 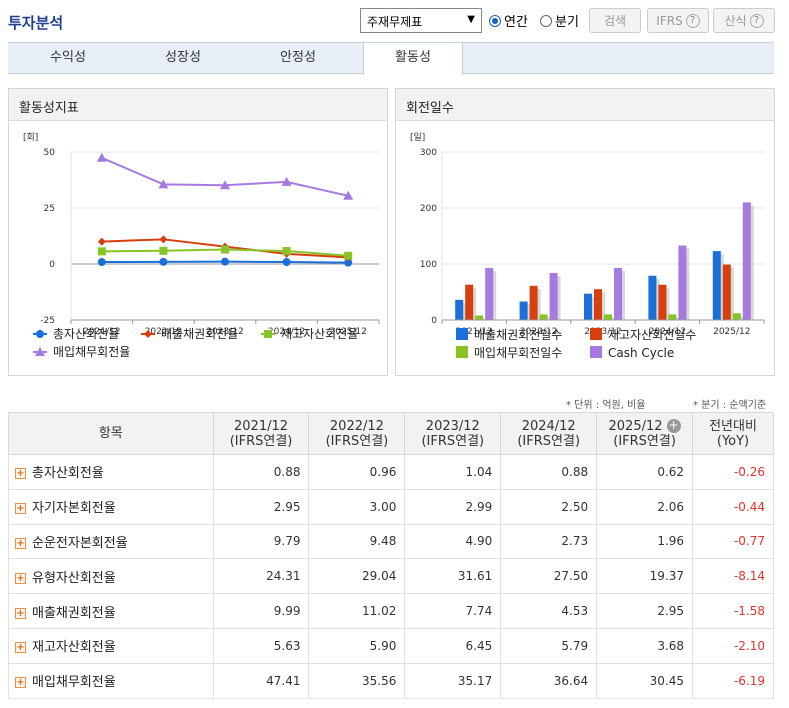 I want to click on row-label-cell: + 총자산회전율, so click(x=111, y=472).